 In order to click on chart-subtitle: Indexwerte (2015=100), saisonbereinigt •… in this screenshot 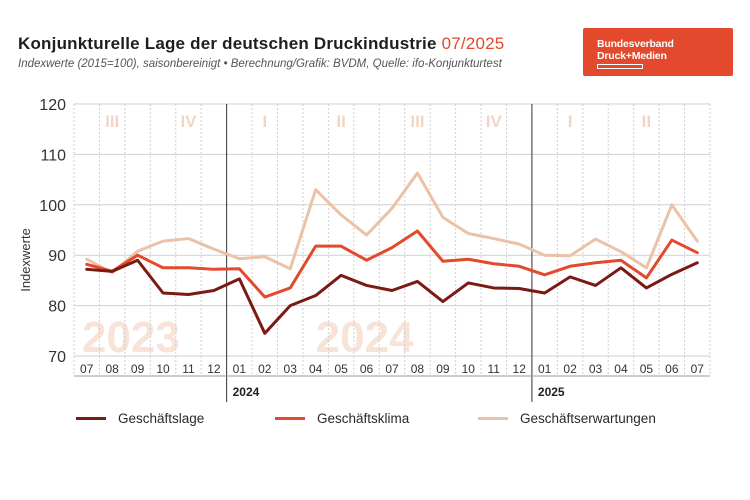, I will do `click(260, 64)`.